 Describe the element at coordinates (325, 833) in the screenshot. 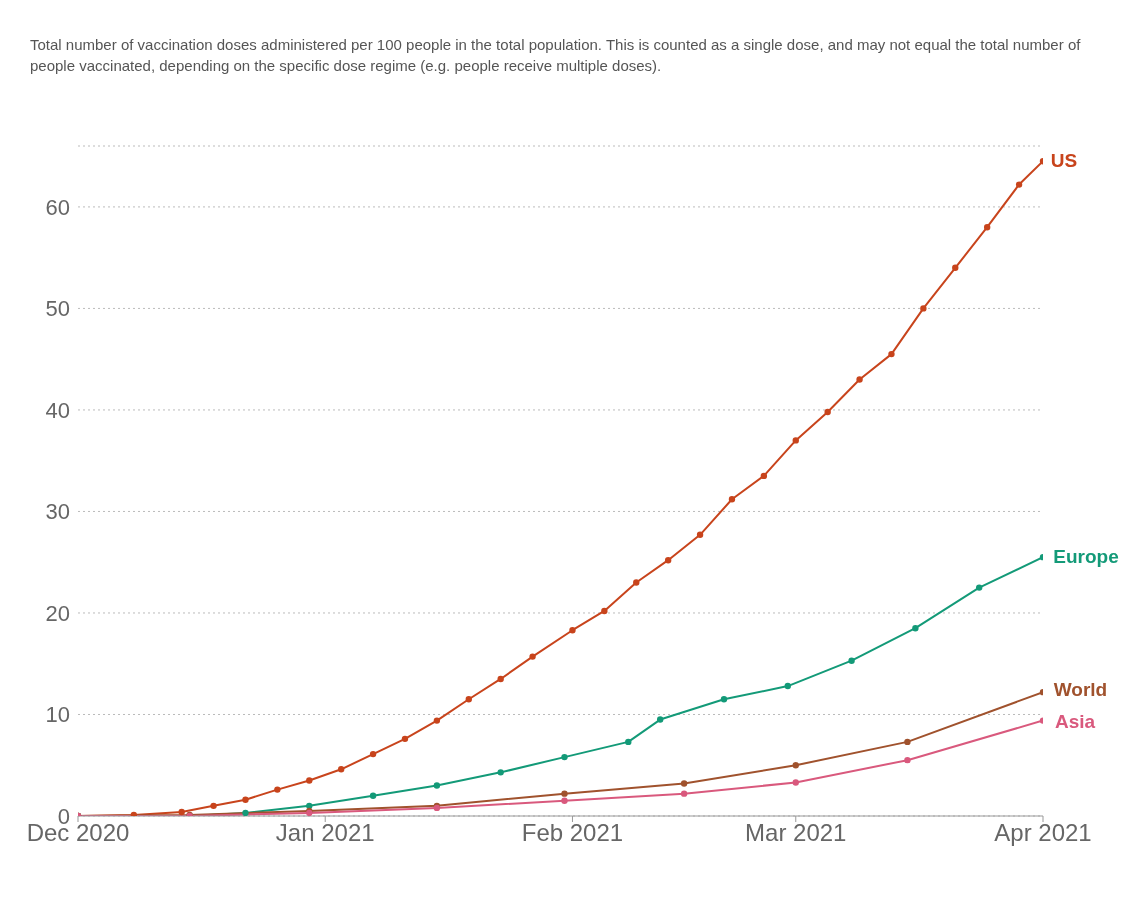

I see `x-tick-label: Jan 2021` at that location.